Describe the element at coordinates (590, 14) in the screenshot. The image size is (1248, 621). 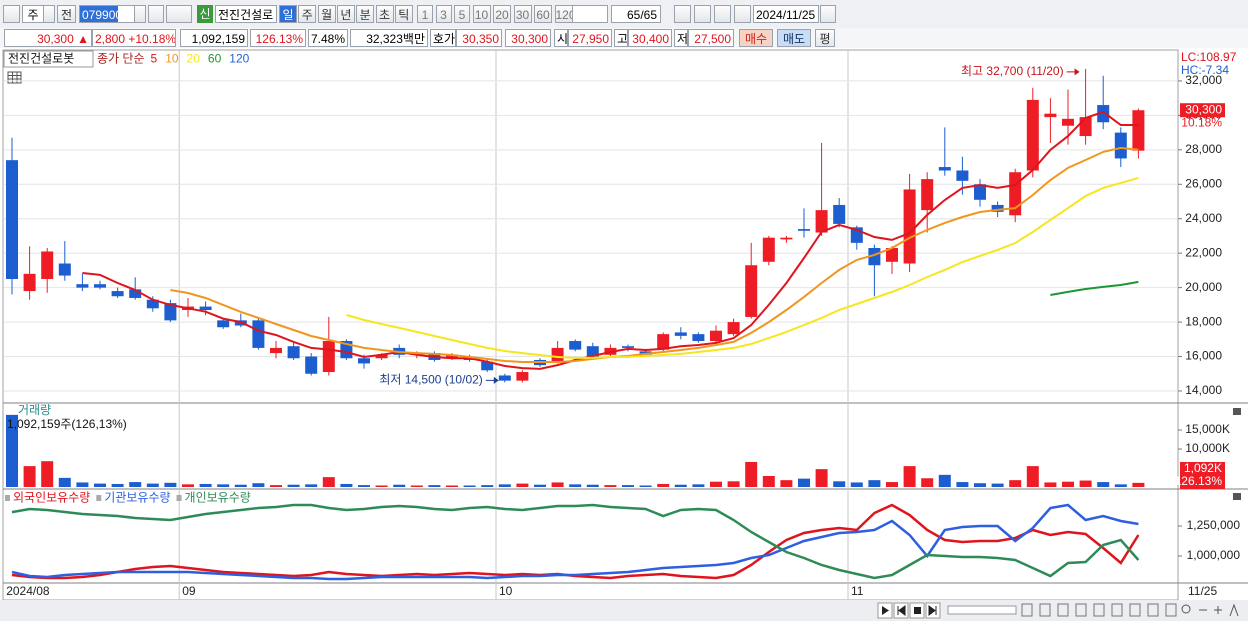
I see `interval-select` at that location.